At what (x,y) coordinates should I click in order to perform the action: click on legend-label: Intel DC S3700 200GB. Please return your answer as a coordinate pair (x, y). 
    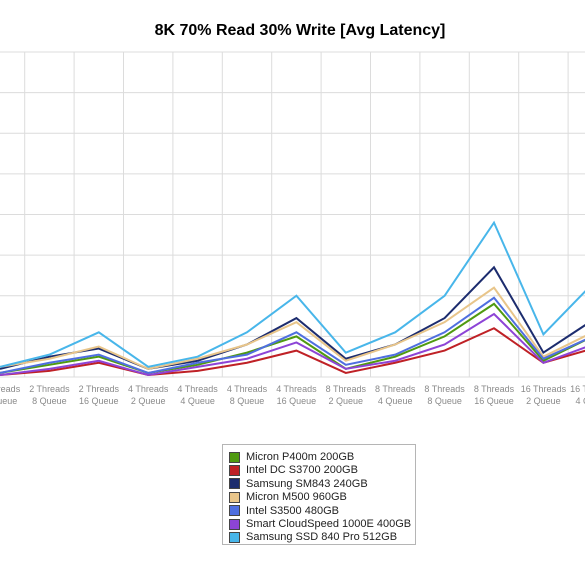
    Looking at the image, I should click on (302, 470).